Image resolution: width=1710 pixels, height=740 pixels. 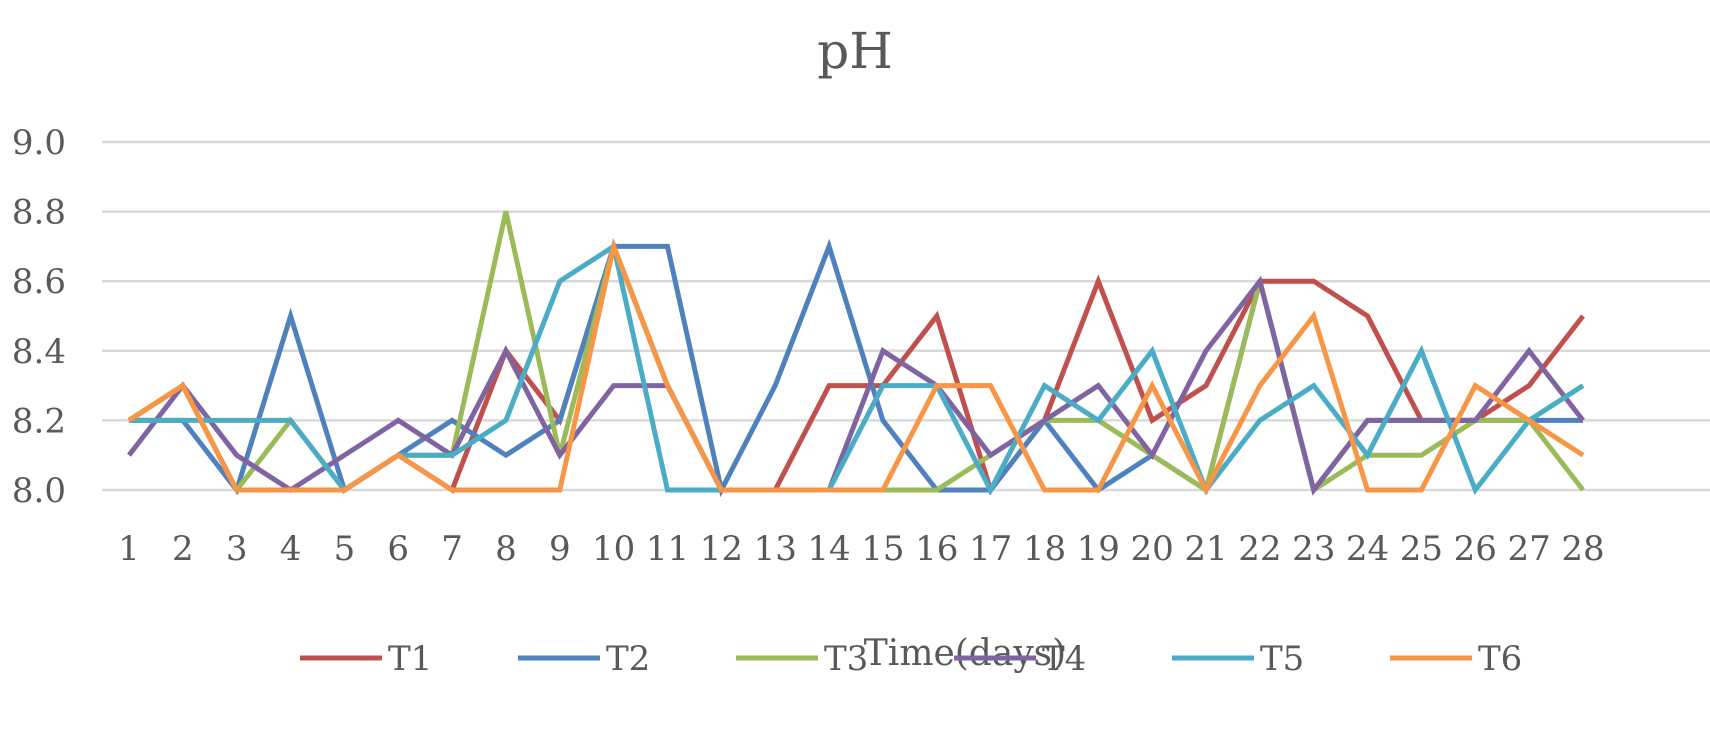 What do you see at coordinates (1367, 549) in the screenshot?
I see `x-tick-label: 24` at bounding box center [1367, 549].